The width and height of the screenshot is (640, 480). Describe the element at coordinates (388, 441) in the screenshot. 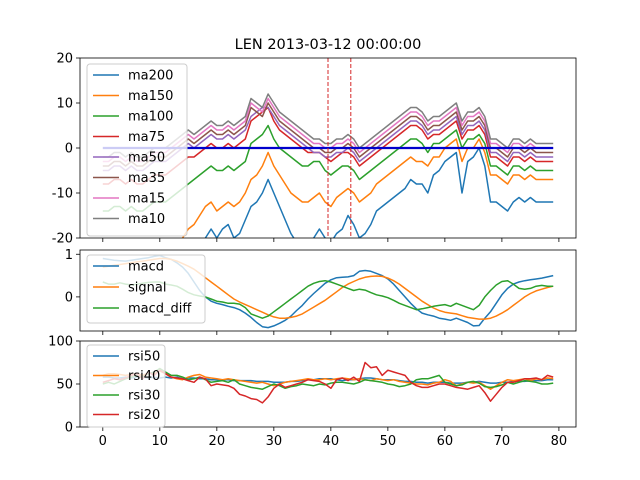

I see `x-tick-label: 50` at that location.